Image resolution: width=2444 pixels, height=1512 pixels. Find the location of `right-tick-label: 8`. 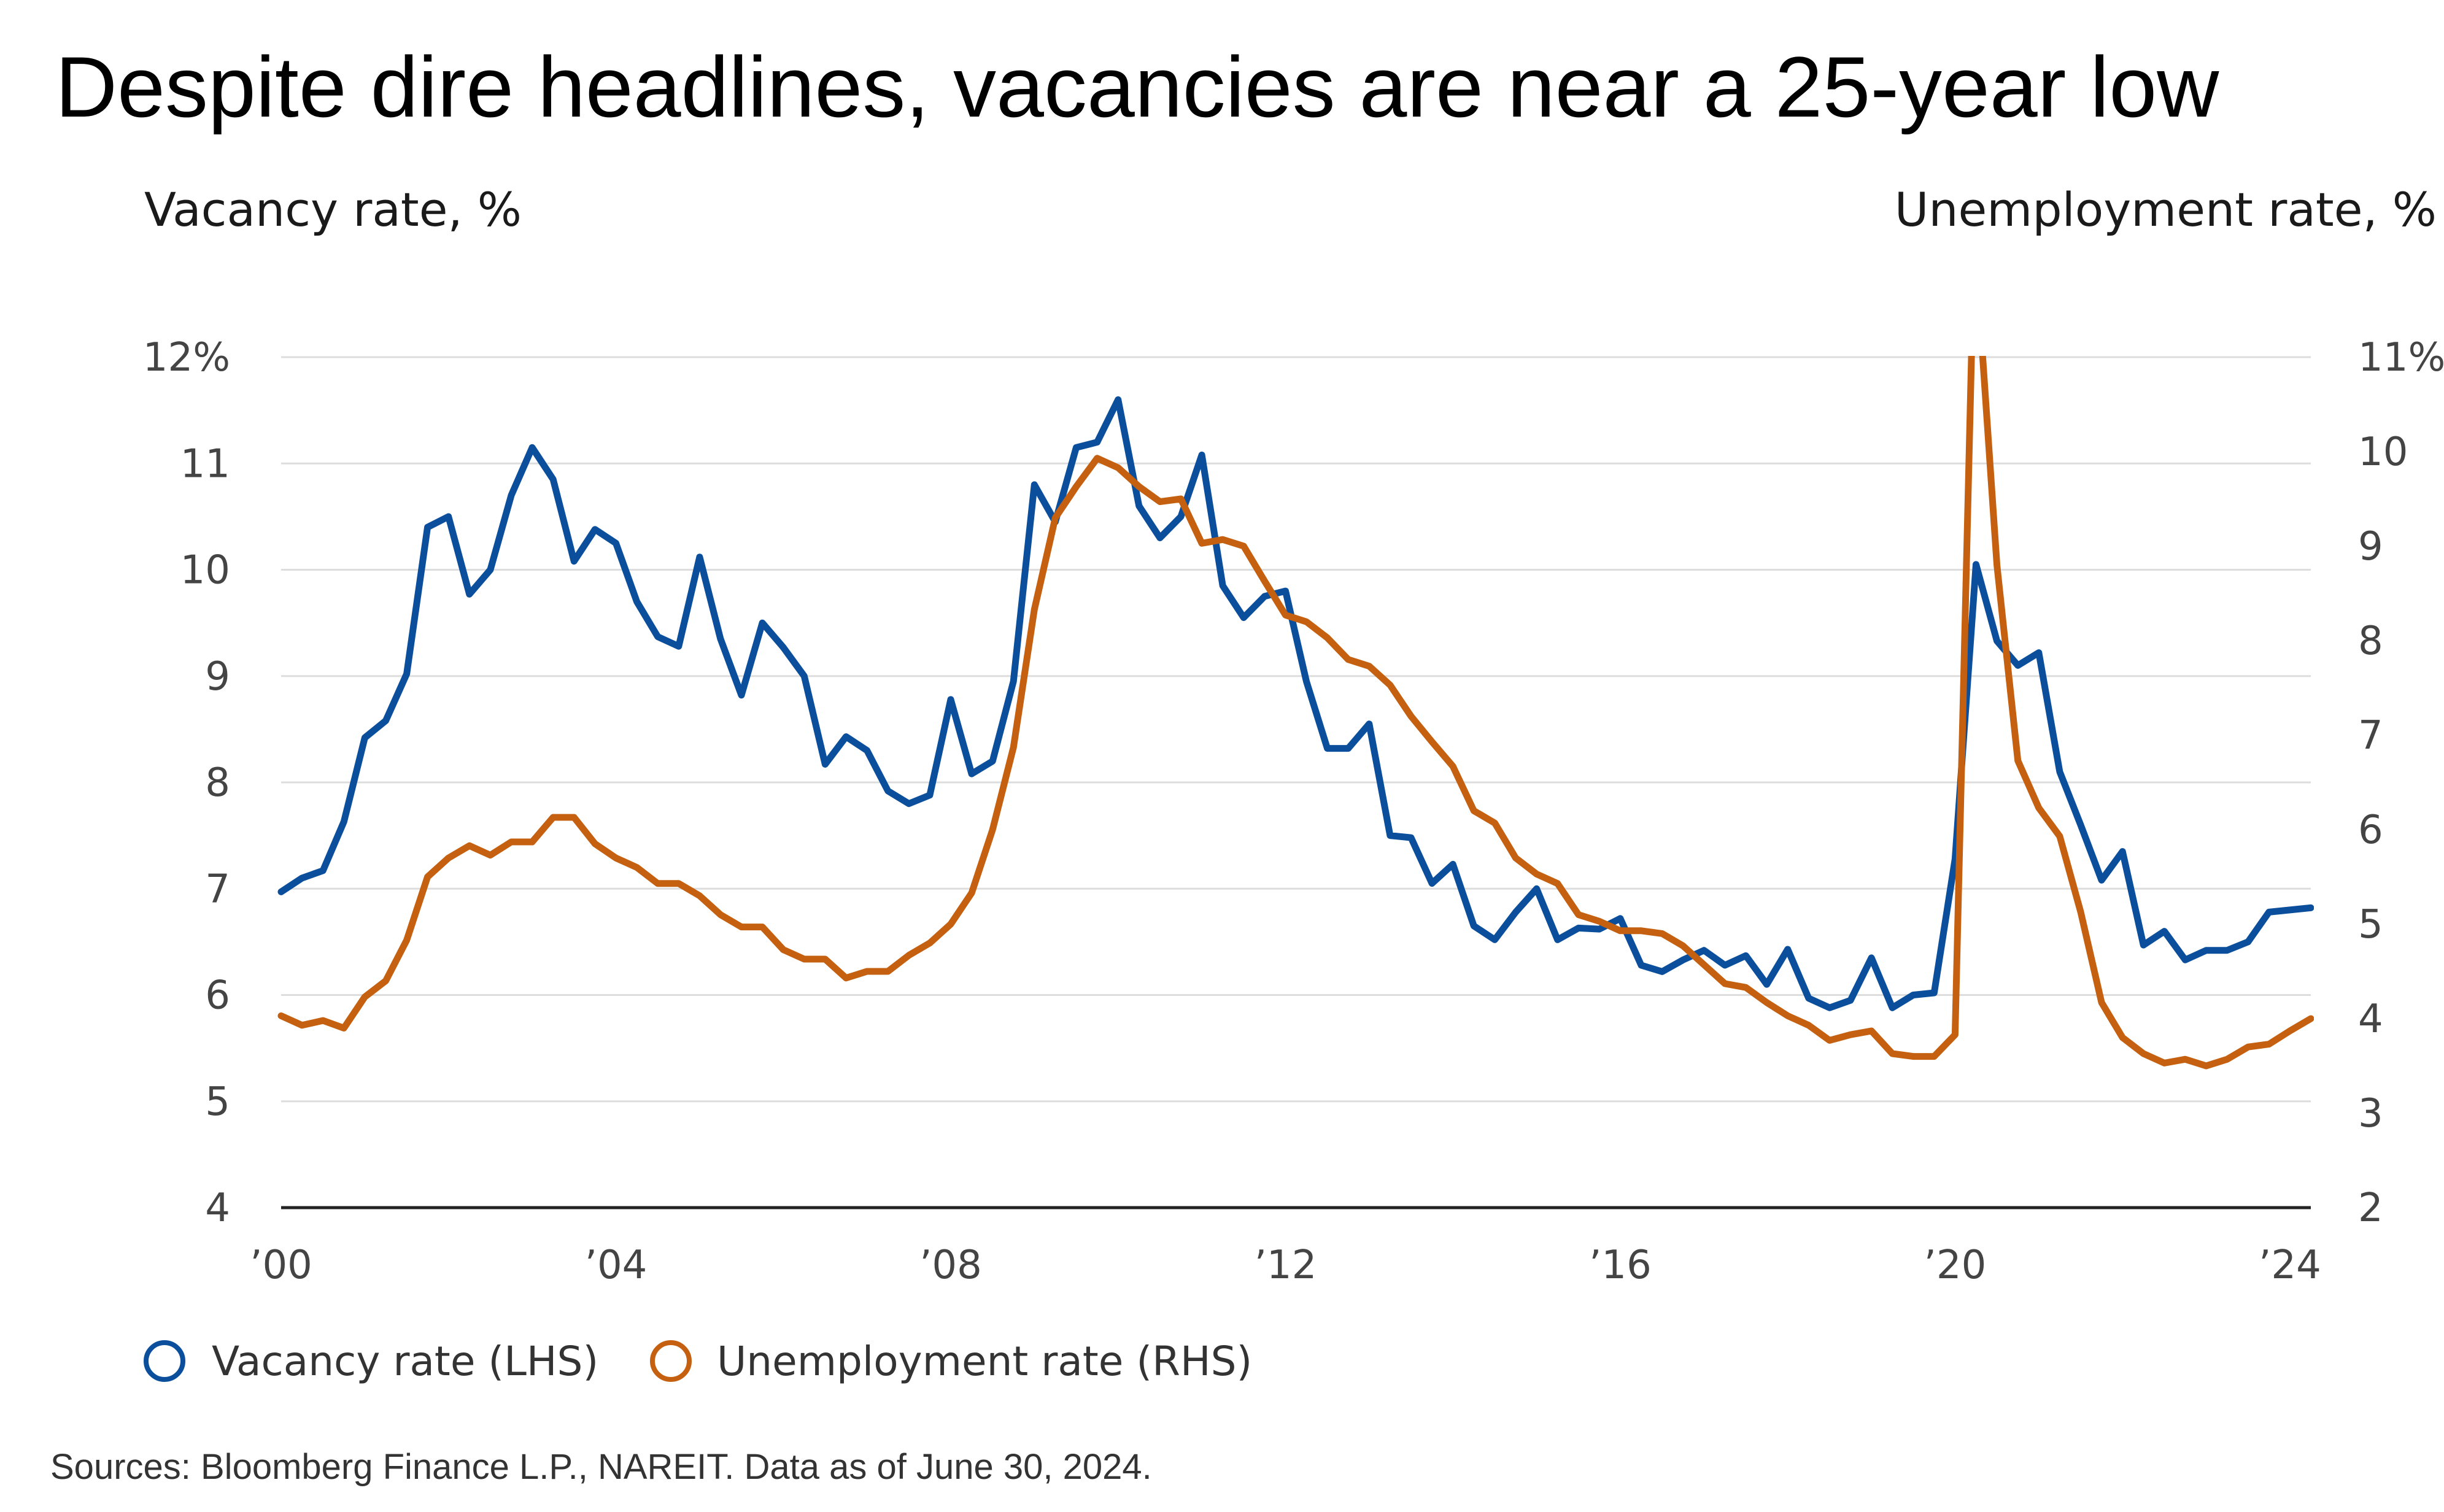

right-tick-label: 8 is located at coordinates (2370, 641).